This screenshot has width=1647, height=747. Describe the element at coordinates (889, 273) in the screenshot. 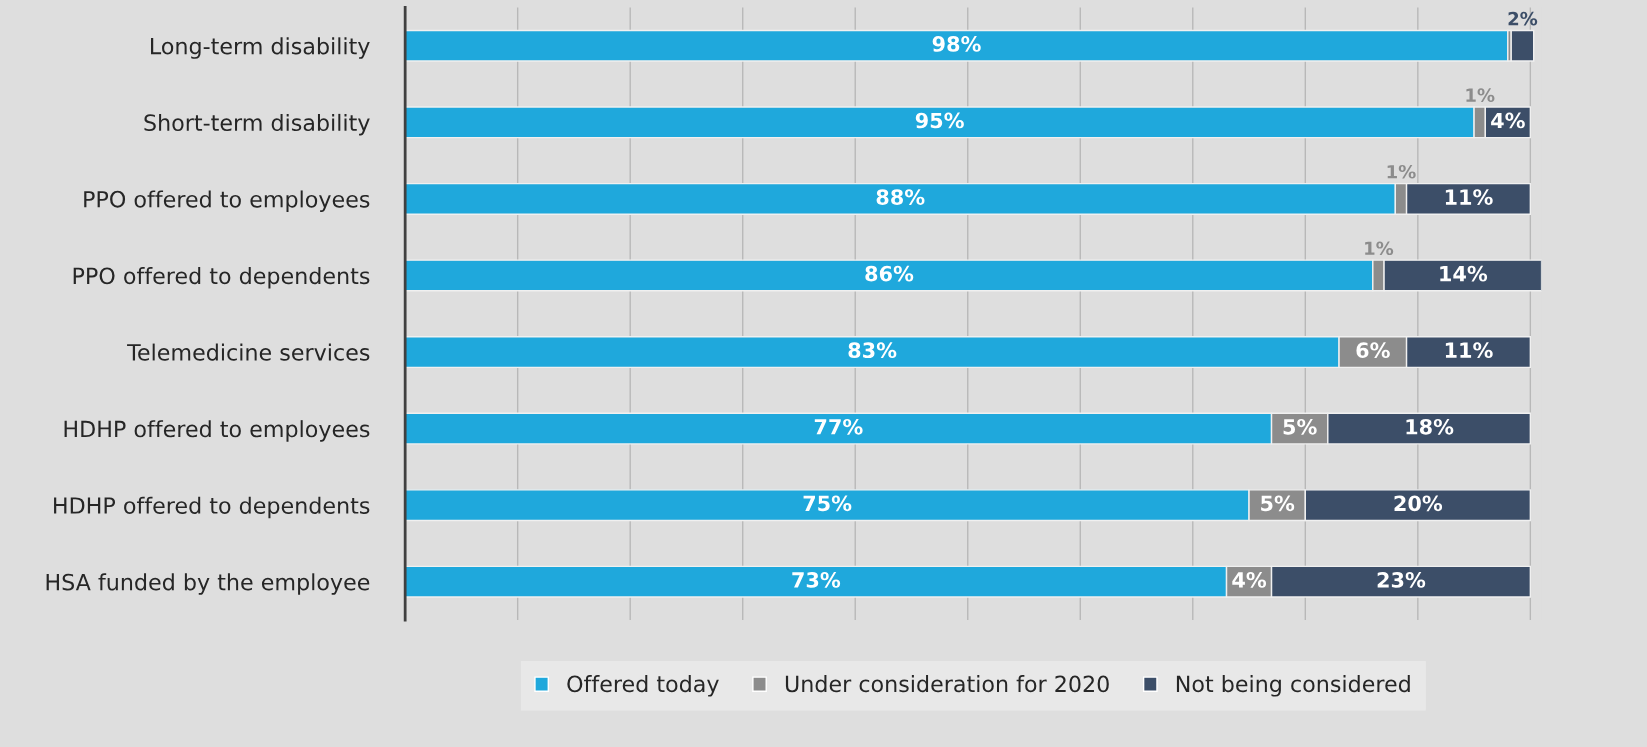

I see `data-label: 86%` at that location.